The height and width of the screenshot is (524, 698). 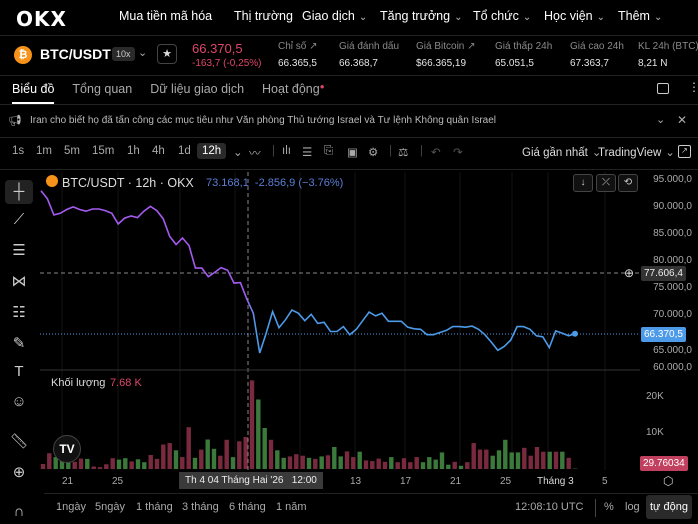 I want to click on add-alert-icon: ⊕, so click(x=629, y=273).